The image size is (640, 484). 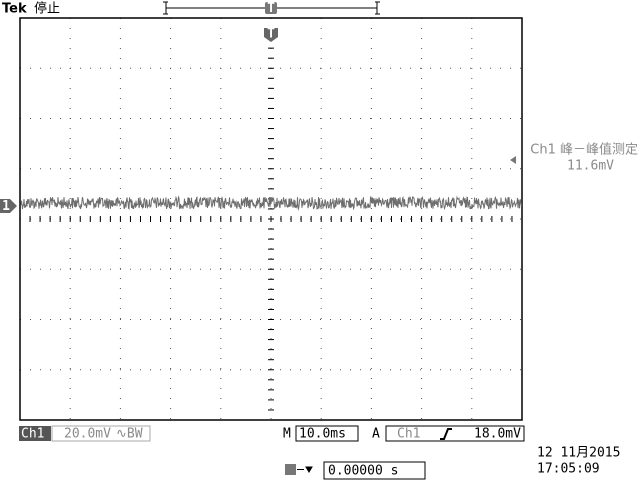 I want to click on channel-marker-label: 1, so click(x=6, y=206).